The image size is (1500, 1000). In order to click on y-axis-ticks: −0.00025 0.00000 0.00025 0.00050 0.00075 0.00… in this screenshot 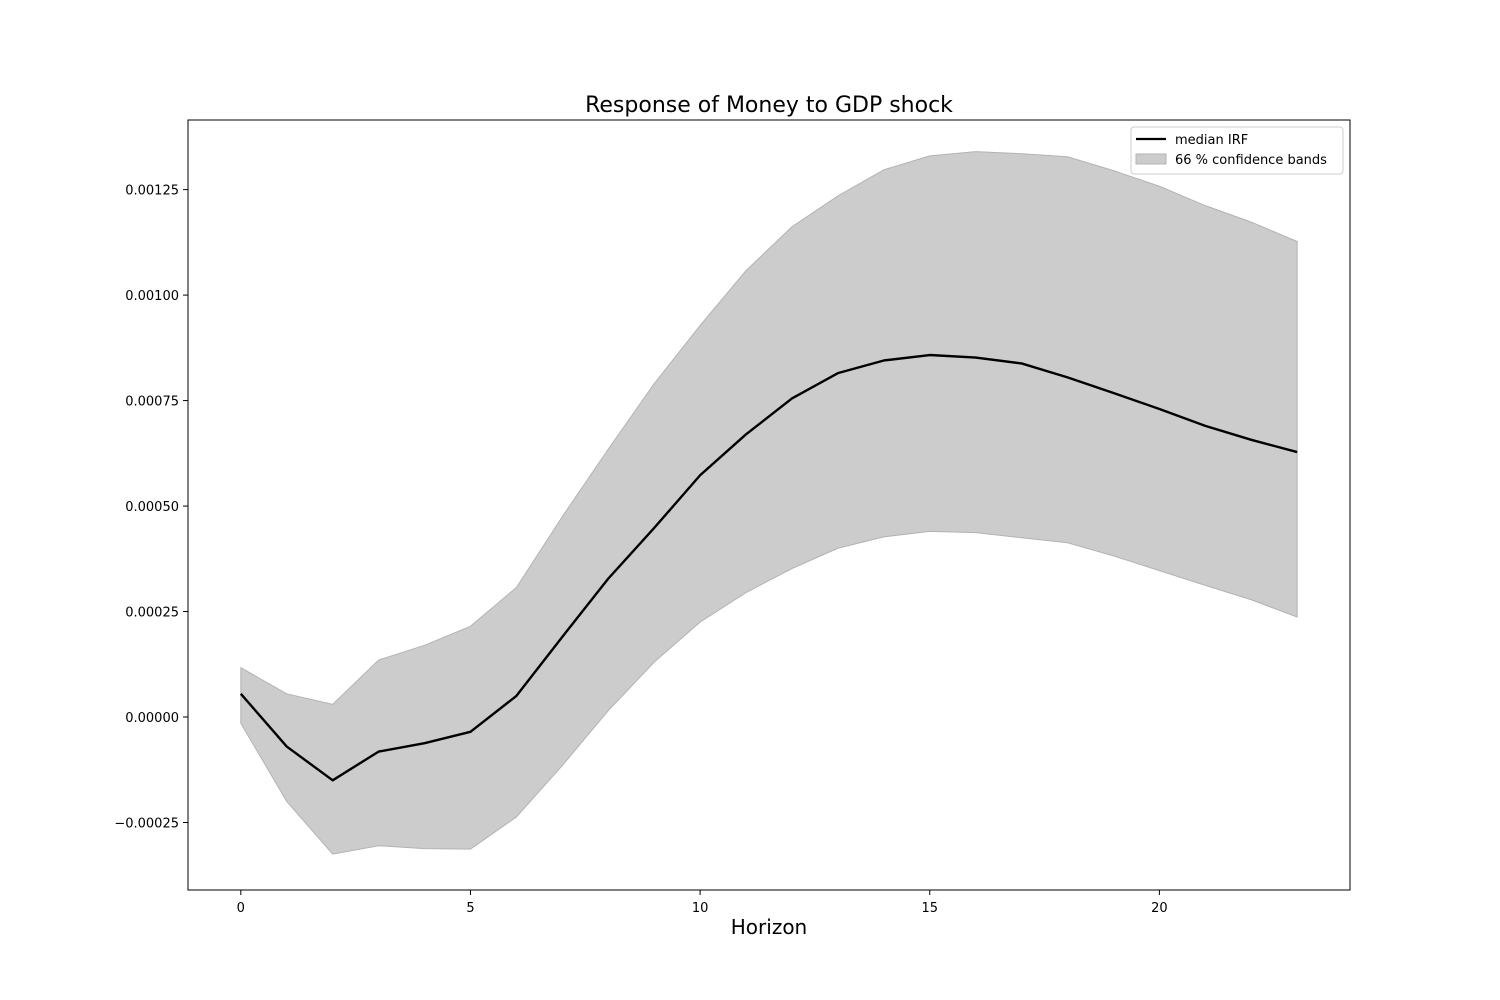, I will do `click(151, 507)`.